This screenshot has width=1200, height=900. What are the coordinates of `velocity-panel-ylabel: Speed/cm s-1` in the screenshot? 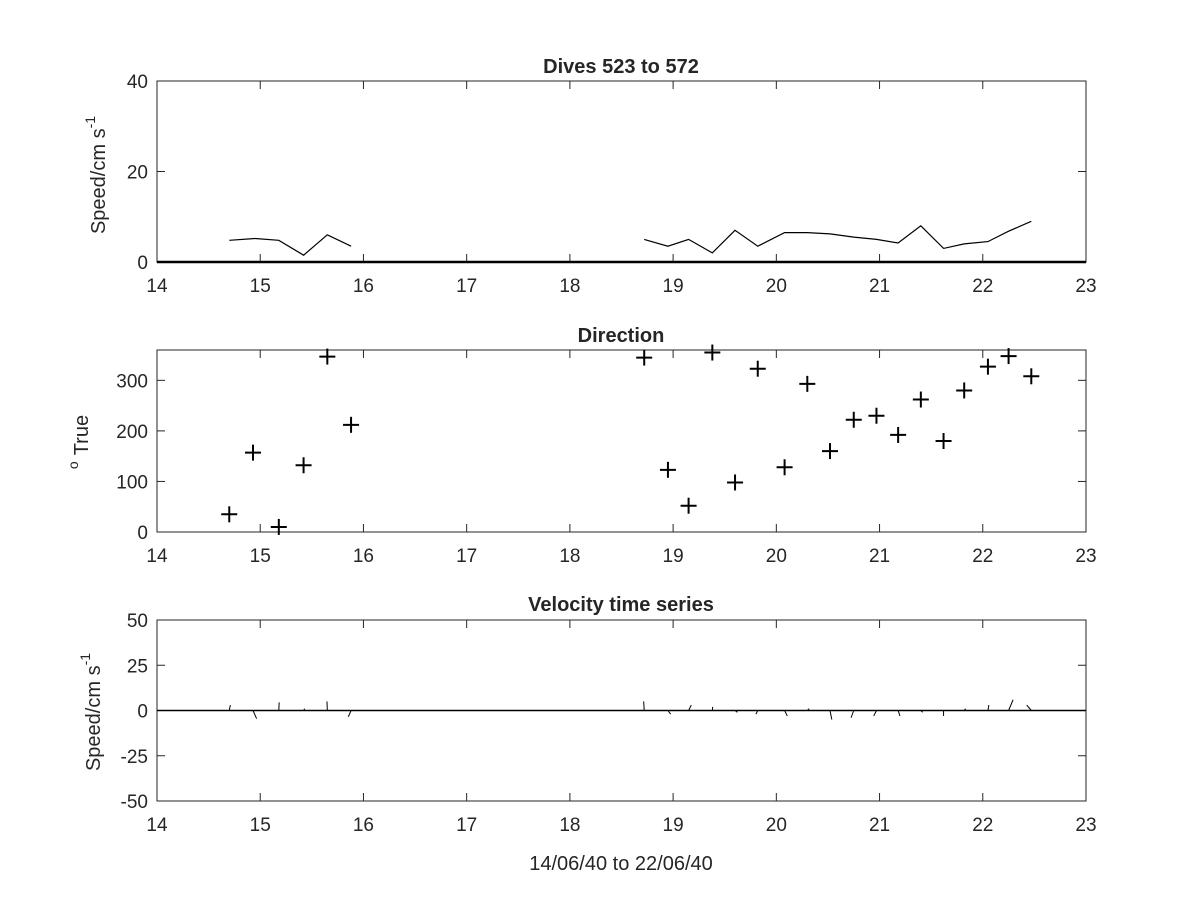 It's located at (91, 712).